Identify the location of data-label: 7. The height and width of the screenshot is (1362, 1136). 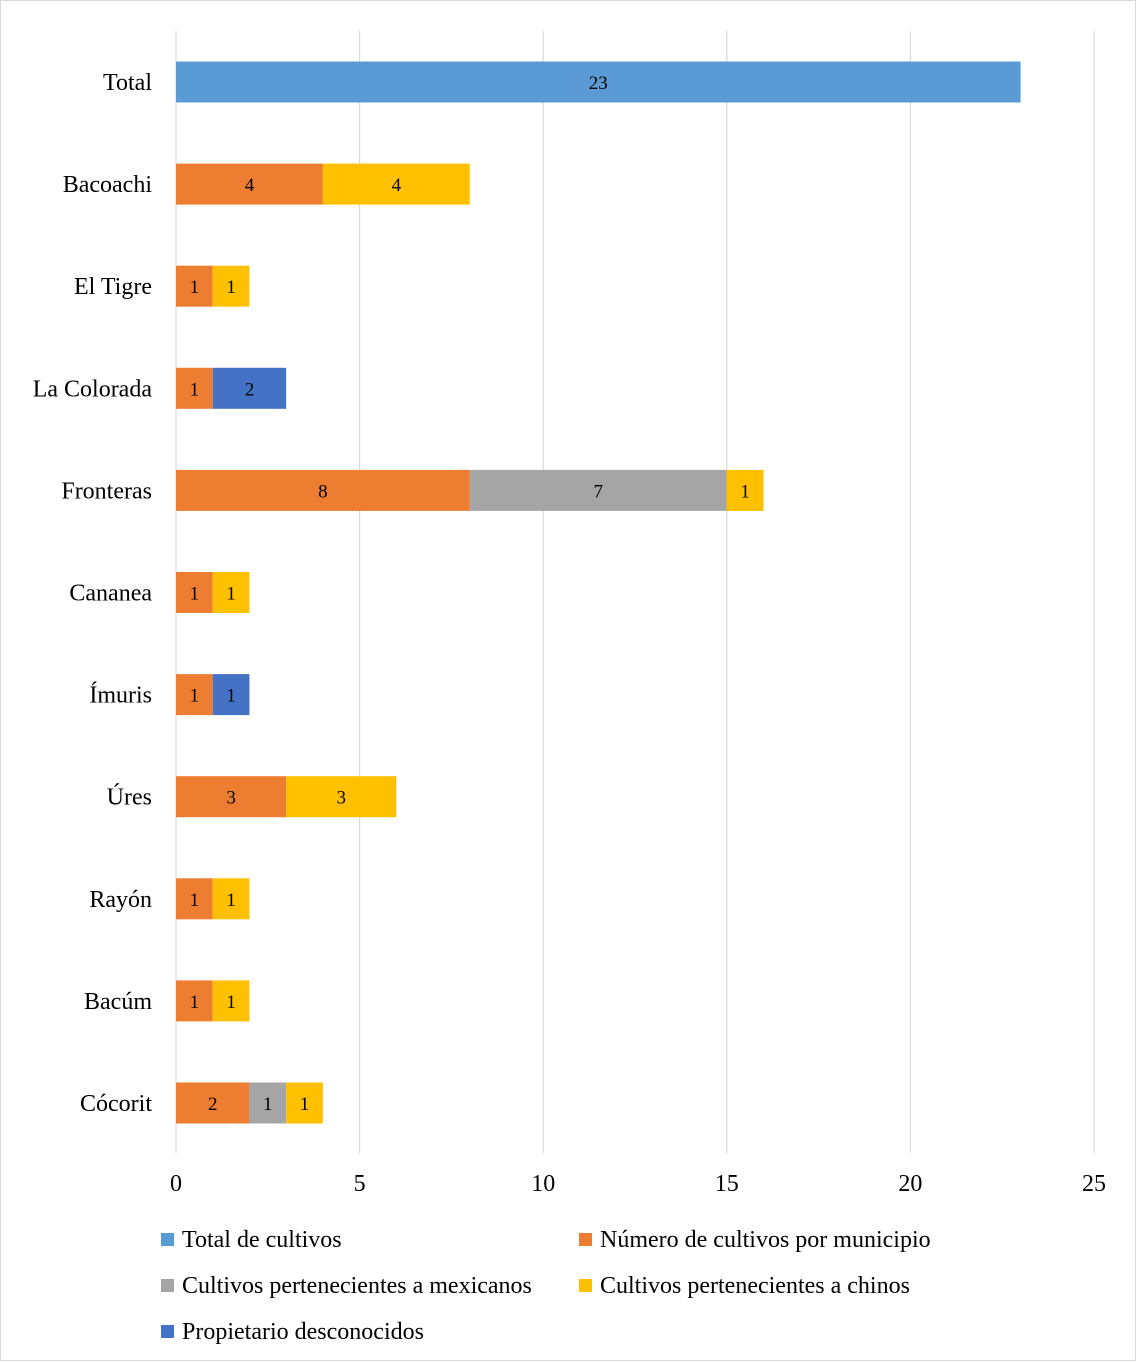
(599, 491).